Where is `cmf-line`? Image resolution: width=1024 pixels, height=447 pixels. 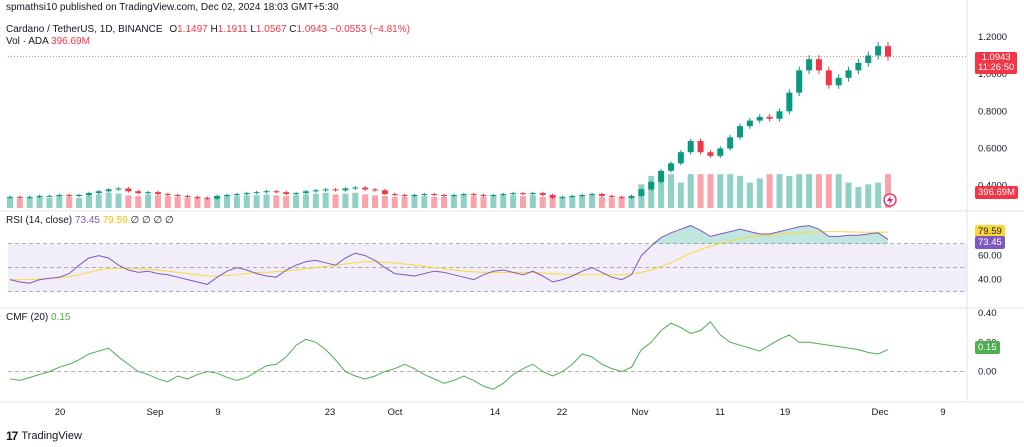 cmf-line is located at coordinates (449, 355).